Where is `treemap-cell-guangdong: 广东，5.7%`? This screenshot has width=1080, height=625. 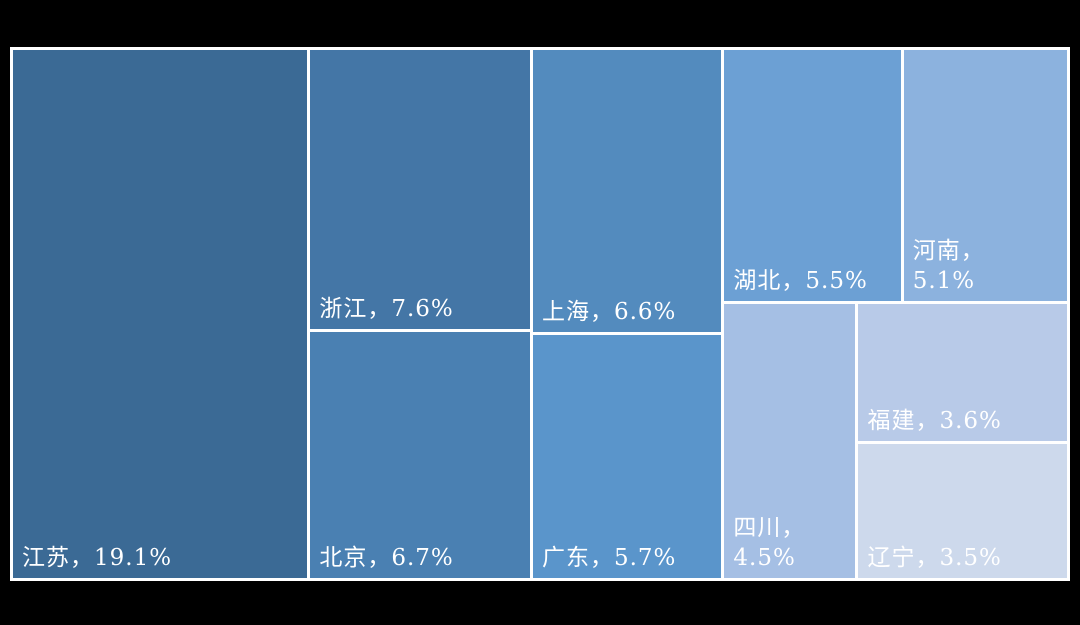
treemap-cell-guangdong: 广东，5.7% is located at coordinates (627, 456).